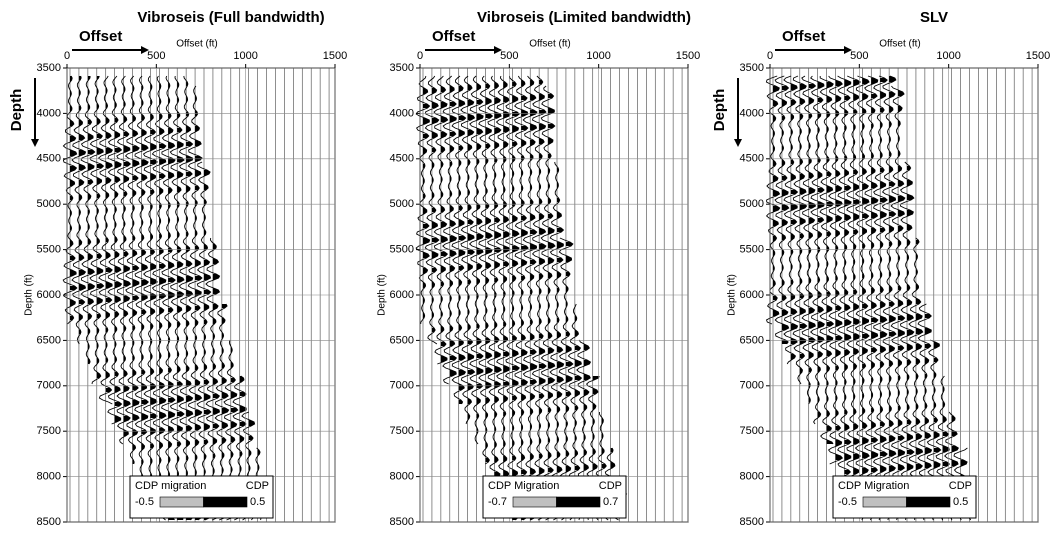 Image resolution: width=1062 pixels, height=537 pixels. Describe the element at coordinates (49, 250) in the screenshot. I see `y-tick-label: 5500` at that location.